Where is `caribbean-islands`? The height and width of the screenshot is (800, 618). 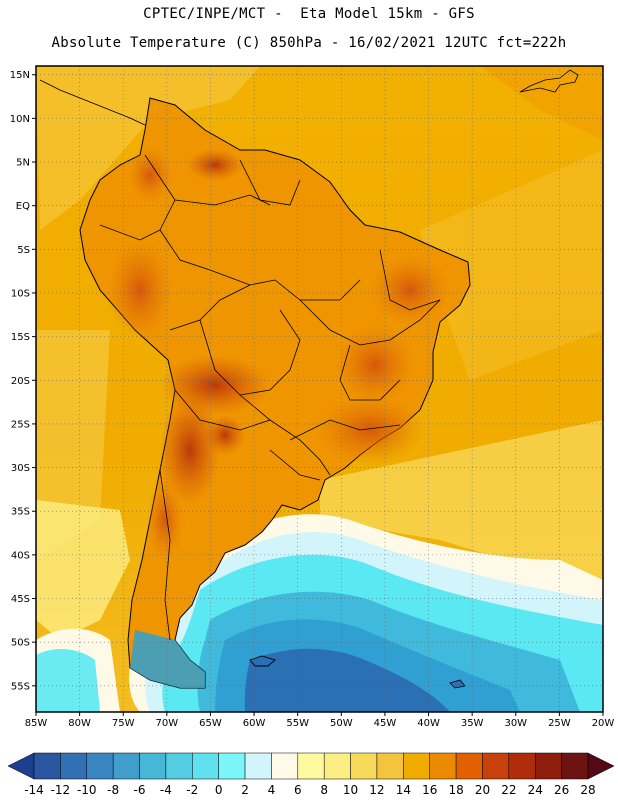
caribbean-islands is located at coordinates (549, 81).